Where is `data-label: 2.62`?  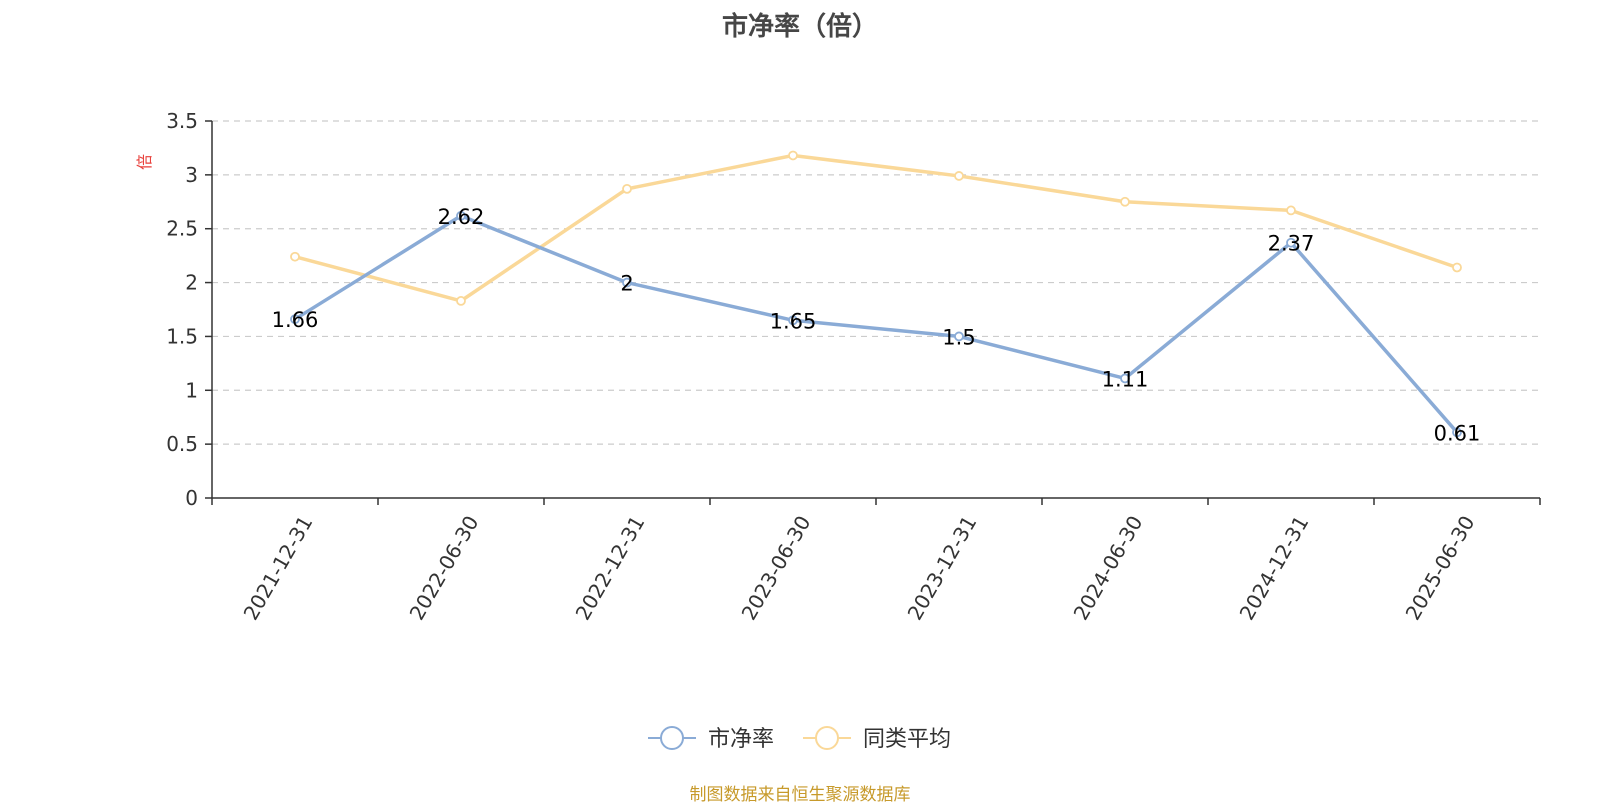 data-label: 2.62 is located at coordinates (461, 217).